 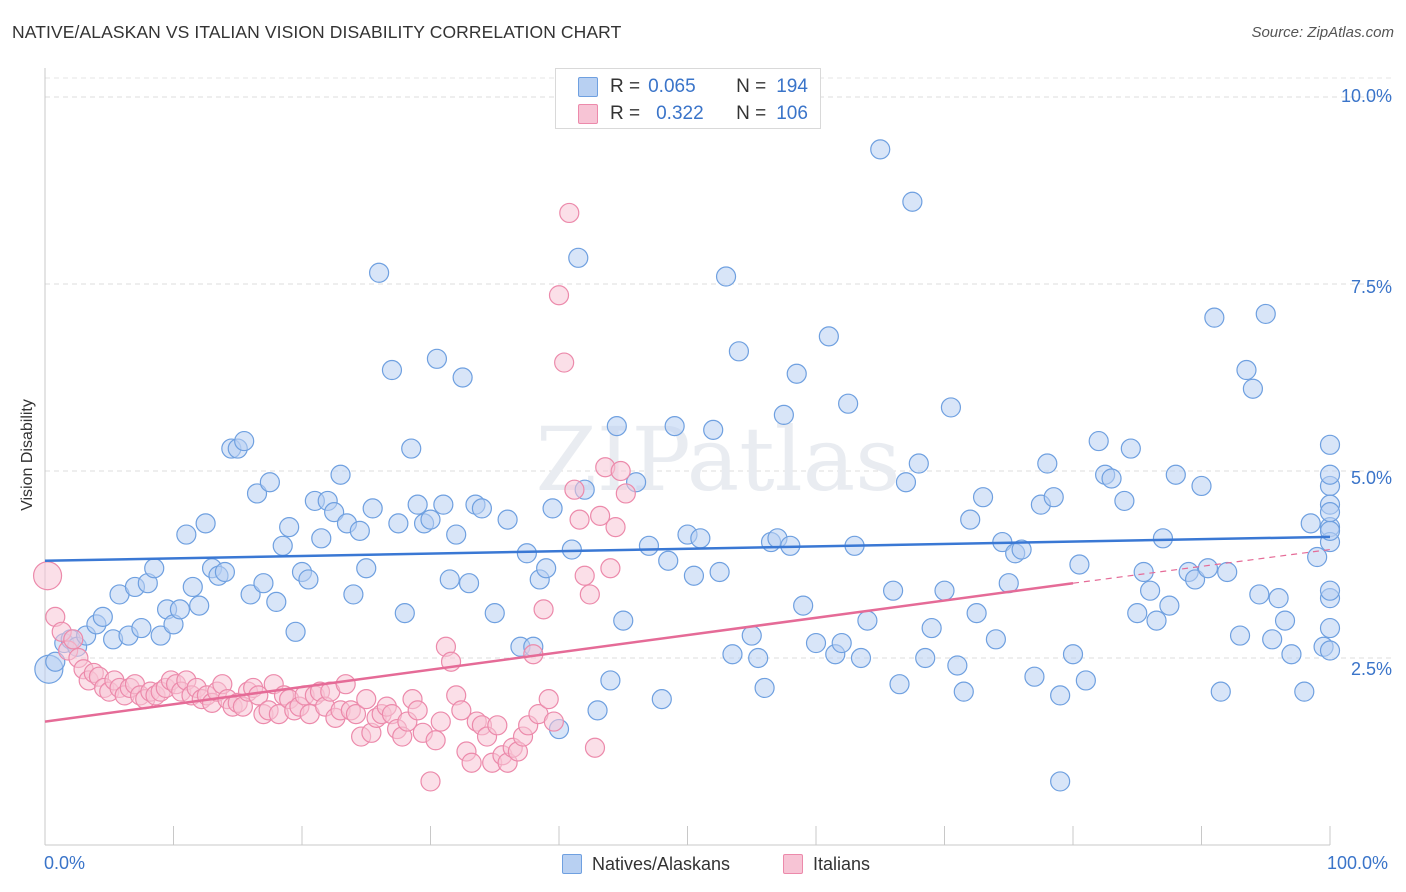 What do you see at coordinates (842, 863) in the screenshot?
I see `legend-label: Italians` at bounding box center [842, 863].